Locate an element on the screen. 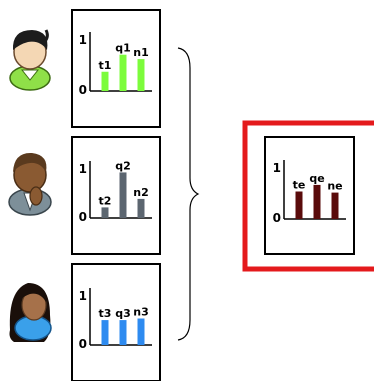 This screenshot has width=374, height=381. bar-label-te: te is located at coordinates (299, 185).